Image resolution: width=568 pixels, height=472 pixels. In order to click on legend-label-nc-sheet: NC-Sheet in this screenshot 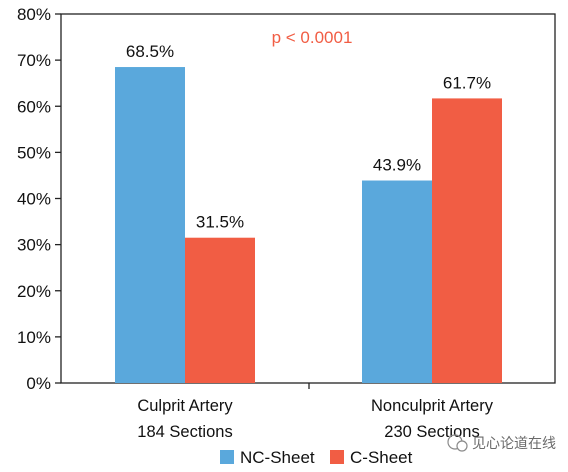, I will do `click(277, 457)`.